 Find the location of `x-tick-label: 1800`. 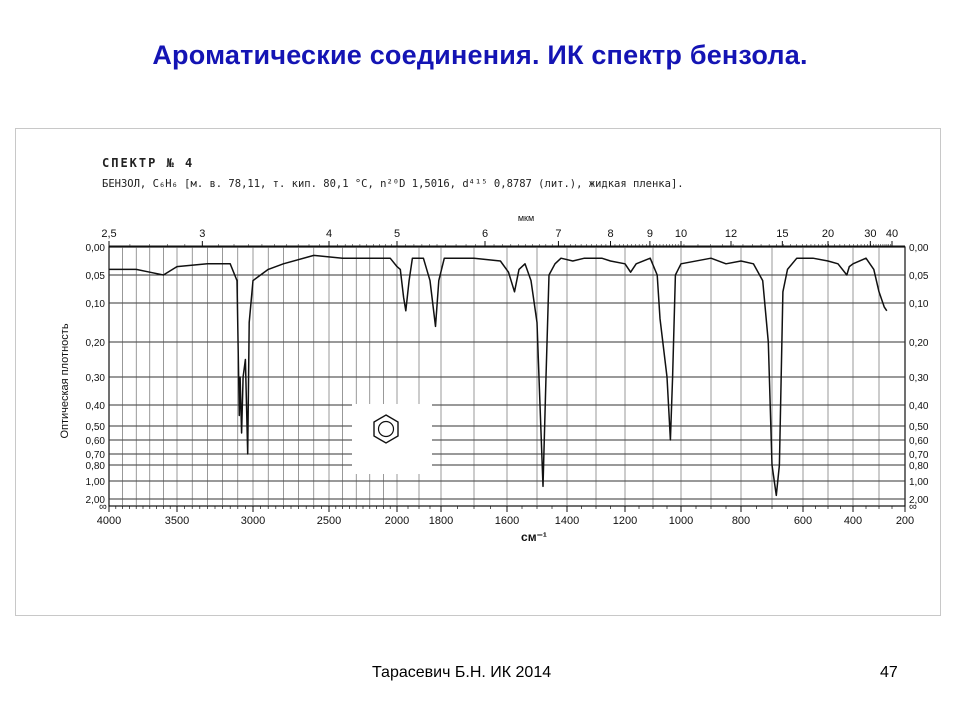

x-tick-label: 1800 is located at coordinates (441, 521).